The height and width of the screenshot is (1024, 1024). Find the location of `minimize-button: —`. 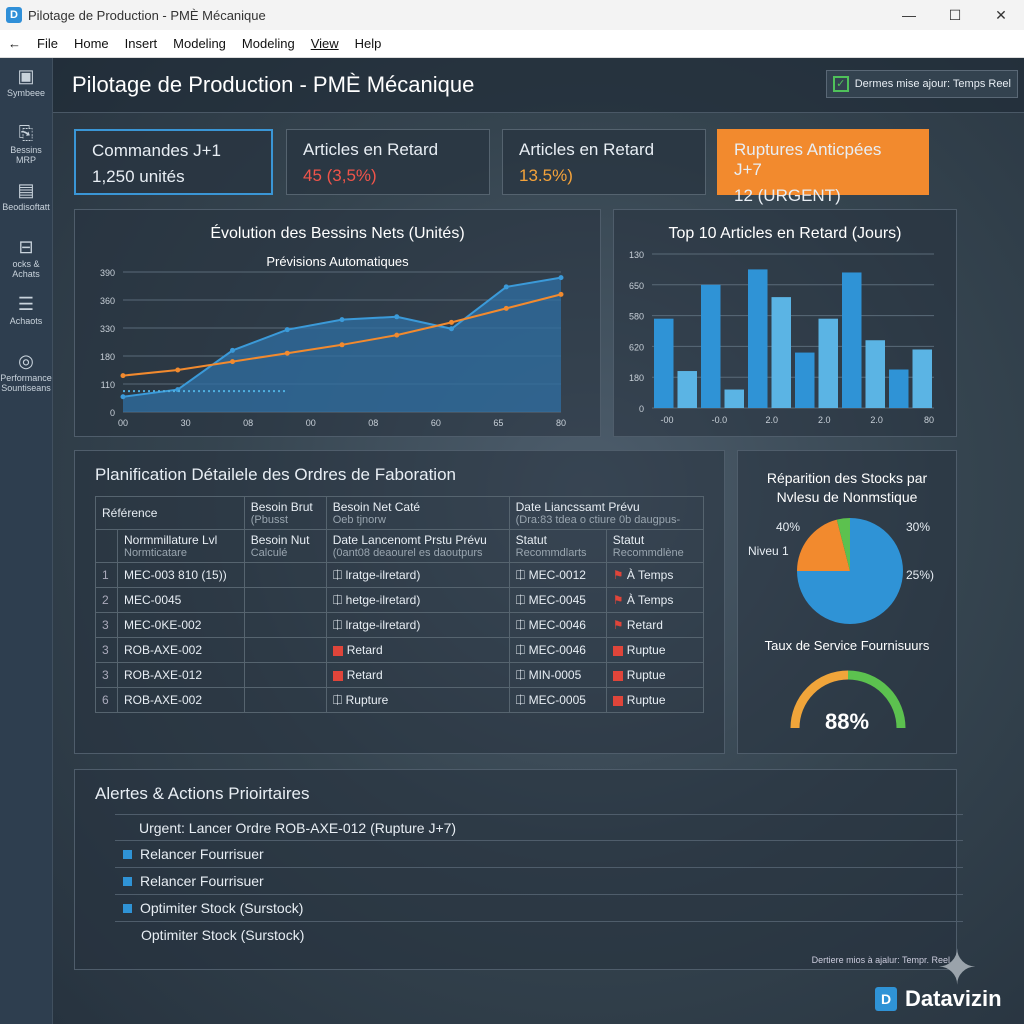

minimize-button: — is located at coordinates (909, 14).